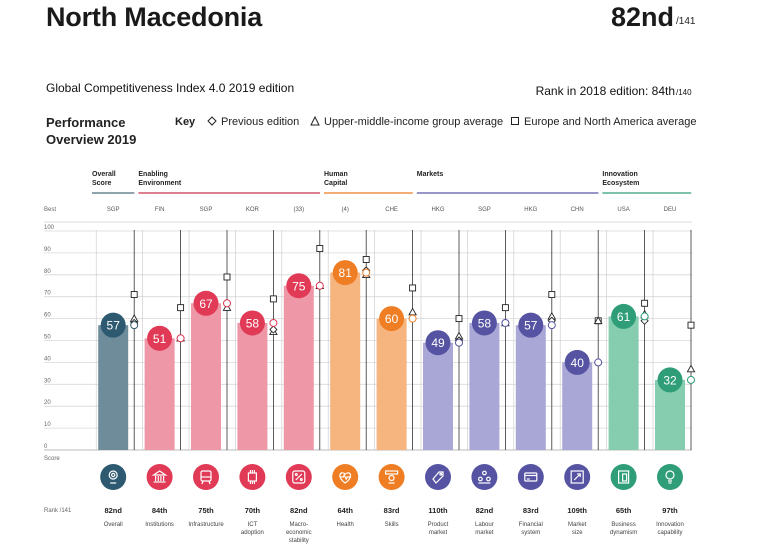 The height and width of the screenshot is (553, 760). What do you see at coordinates (50, 210) in the screenshot?
I see `best-row-label: Best` at bounding box center [50, 210].